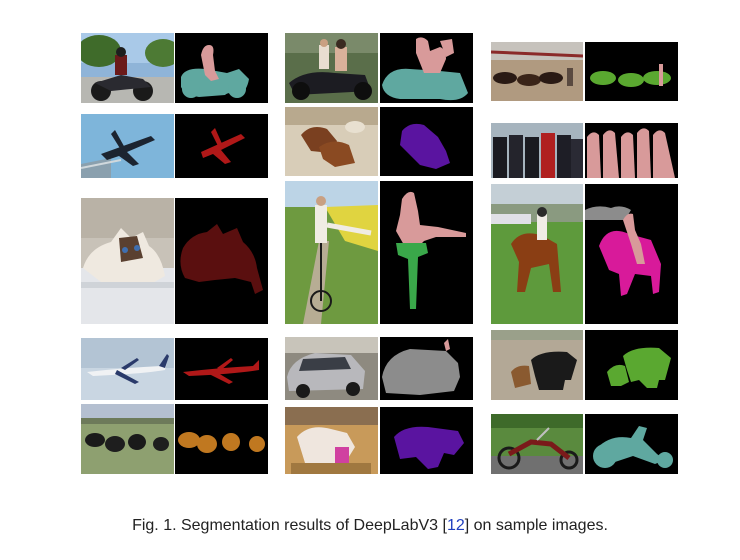  What do you see at coordinates (127, 439) in the screenshot?
I see `photo-sheep` at bounding box center [127, 439].